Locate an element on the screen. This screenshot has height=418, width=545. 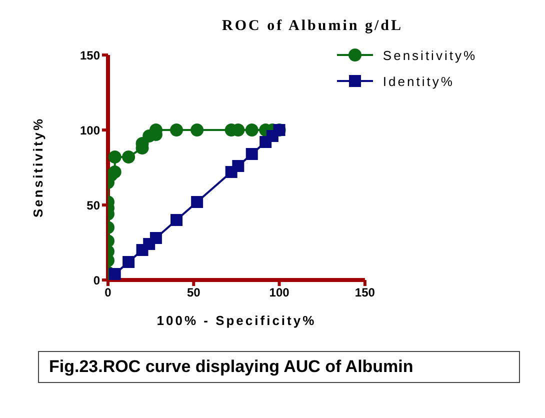
x-tick-label: 0 is located at coordinates (108, 293).